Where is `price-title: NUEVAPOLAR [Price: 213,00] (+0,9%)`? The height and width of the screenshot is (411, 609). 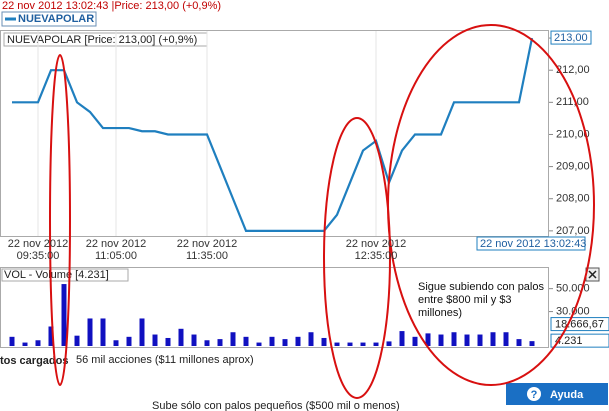
price-title: NUEVAPOLAR [Price: 213,00] (+0,9%) is located at coordinates (102, 40).